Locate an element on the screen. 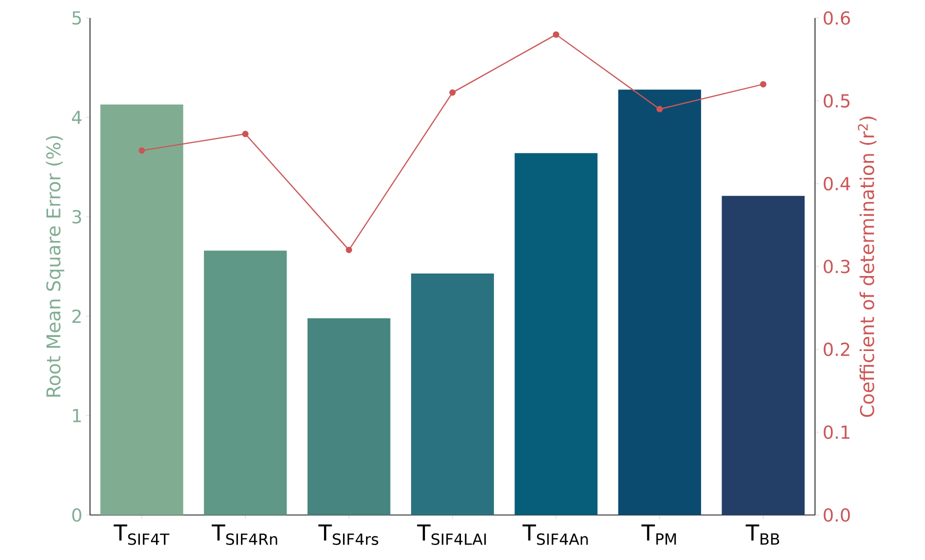 This screenshot has width=925, height=560. y2-tick-label: 0.1 is located at coordinates (837, 432).